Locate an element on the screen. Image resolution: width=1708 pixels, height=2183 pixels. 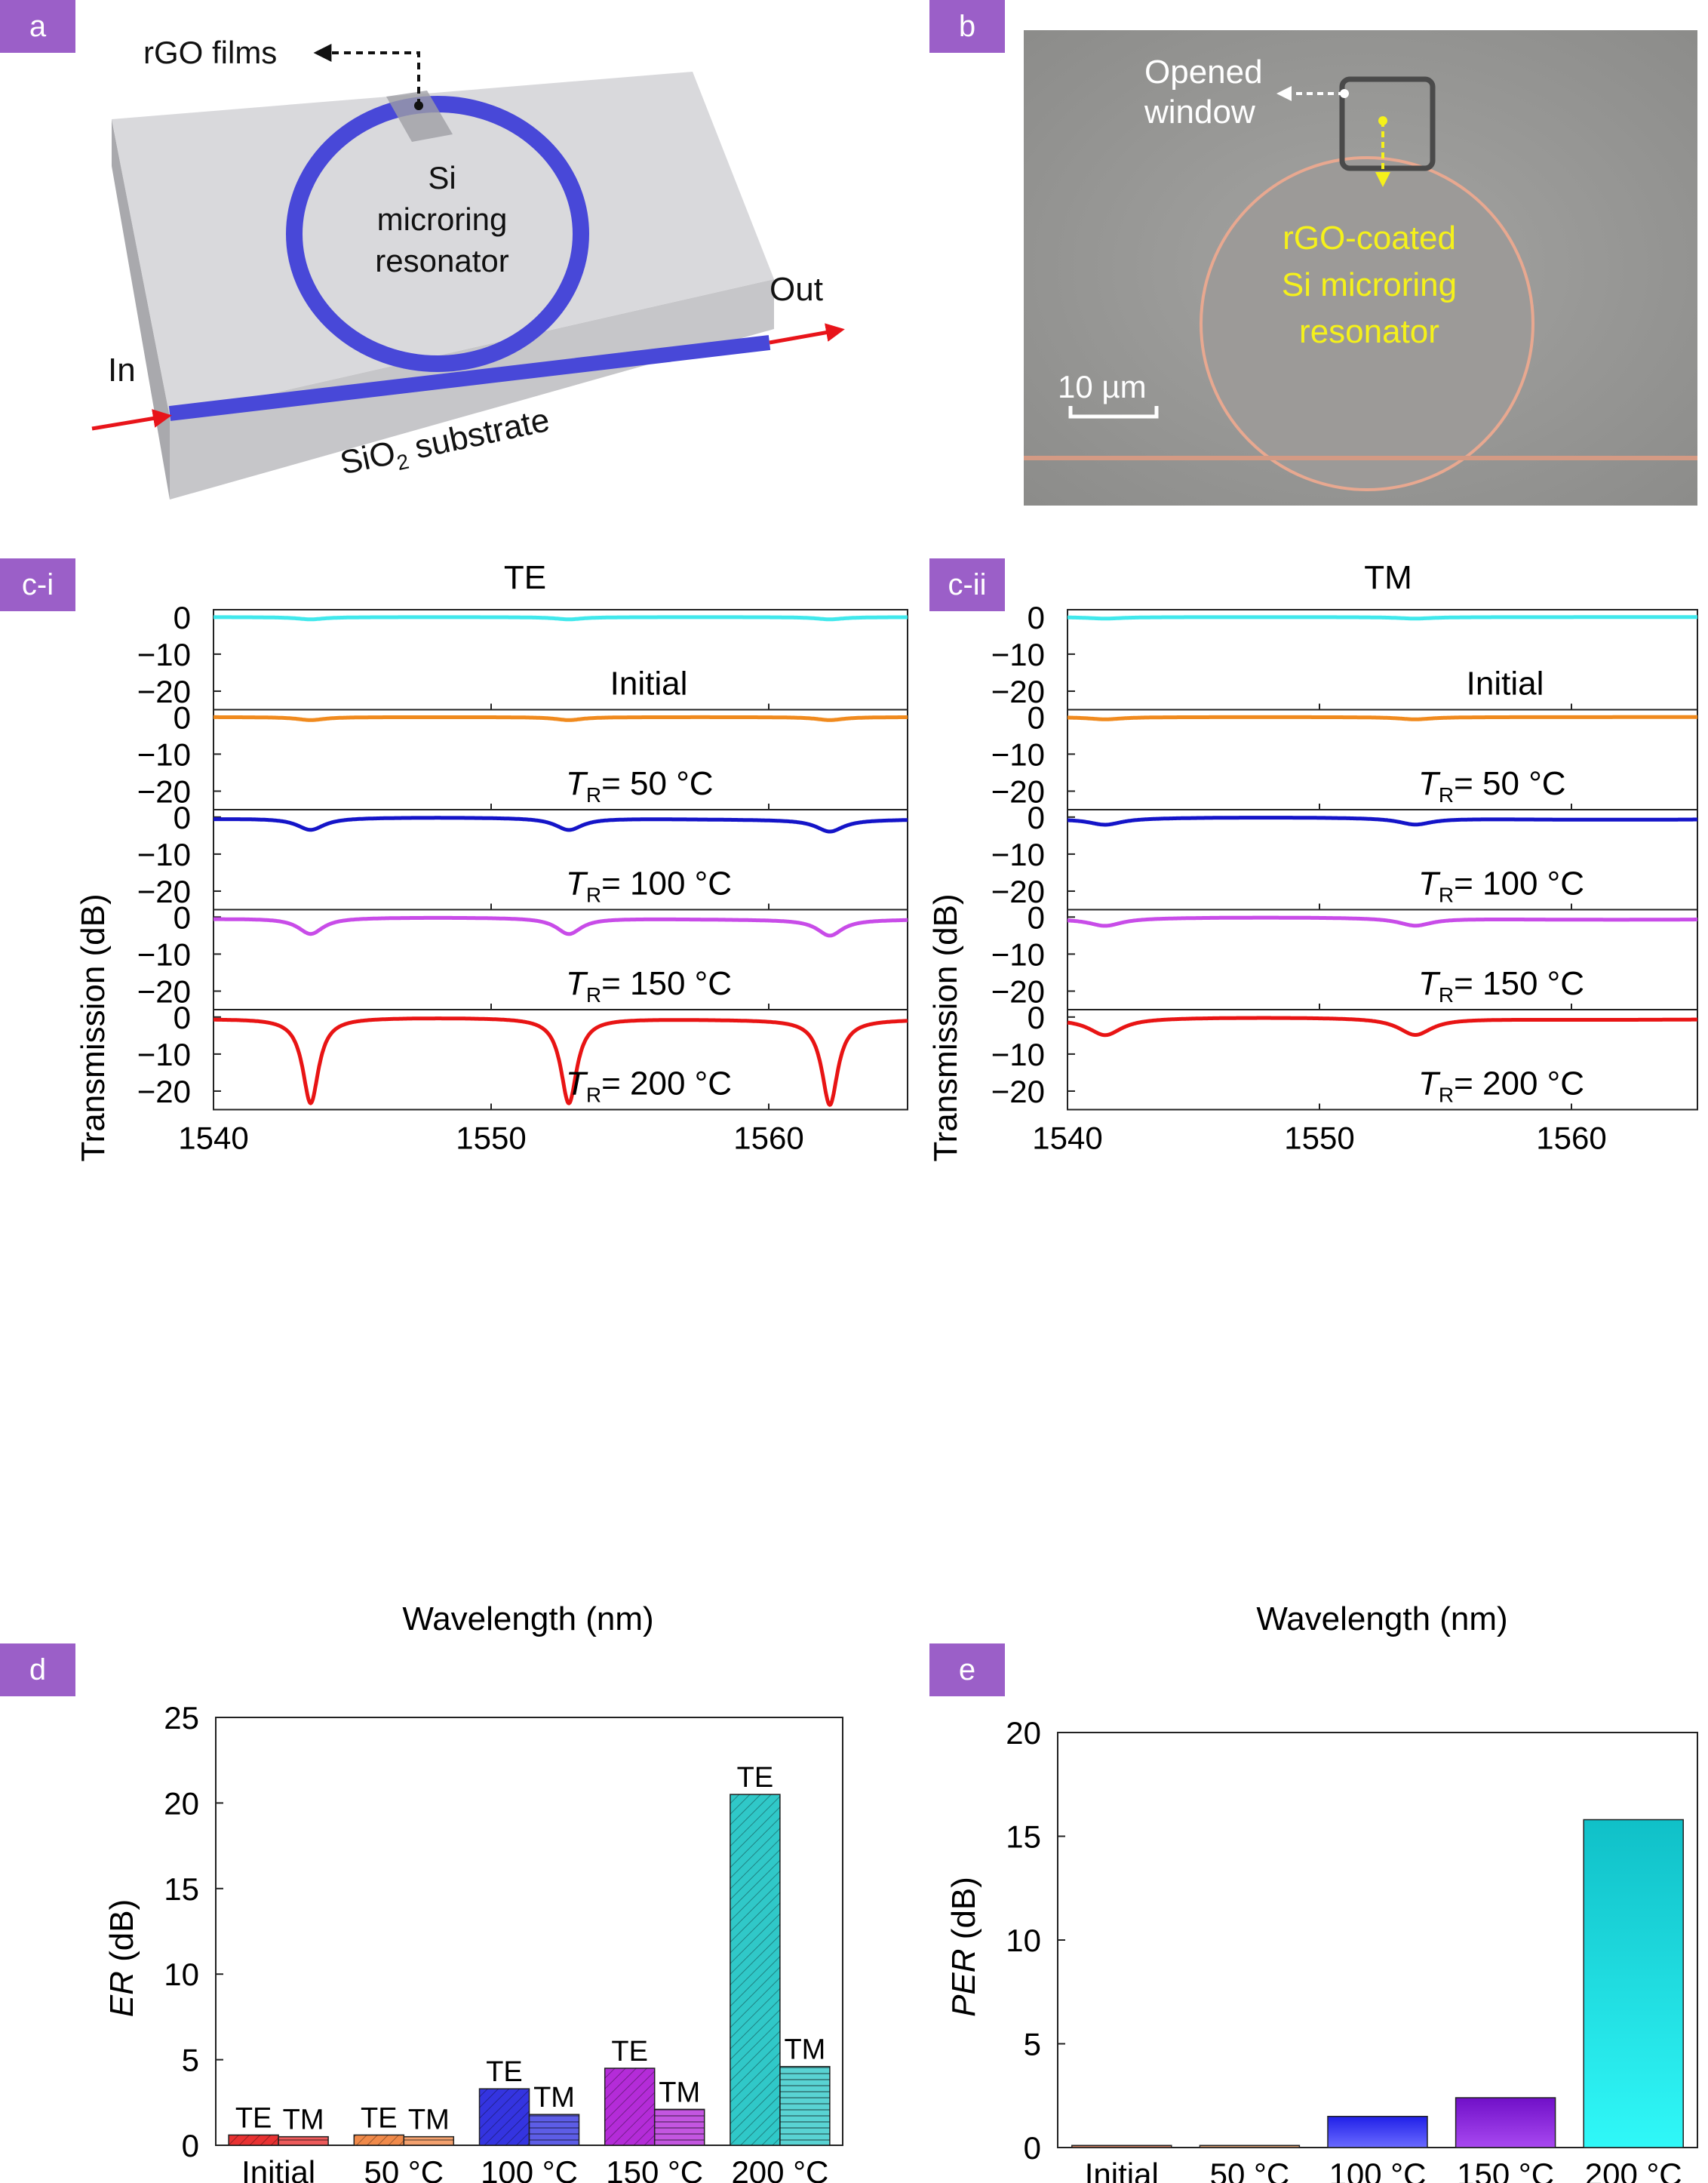
panel-label-b: b is located at coordinates (967, 27).